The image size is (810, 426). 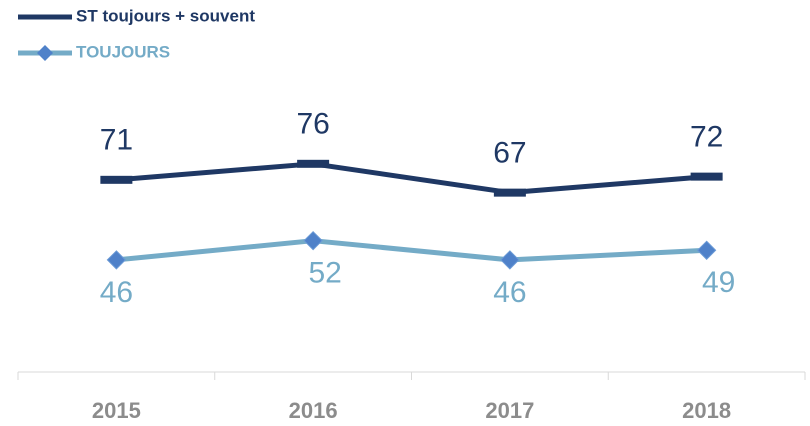 What do you see at coordinates (312, 124) in the screenshot?
I see `data-label: 76` at bounding box center [312, 124].